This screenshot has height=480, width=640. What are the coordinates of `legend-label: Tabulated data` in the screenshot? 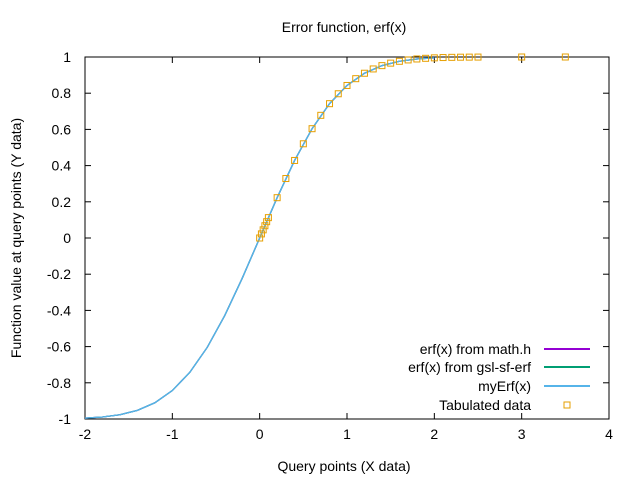 It's located at (485, 405).